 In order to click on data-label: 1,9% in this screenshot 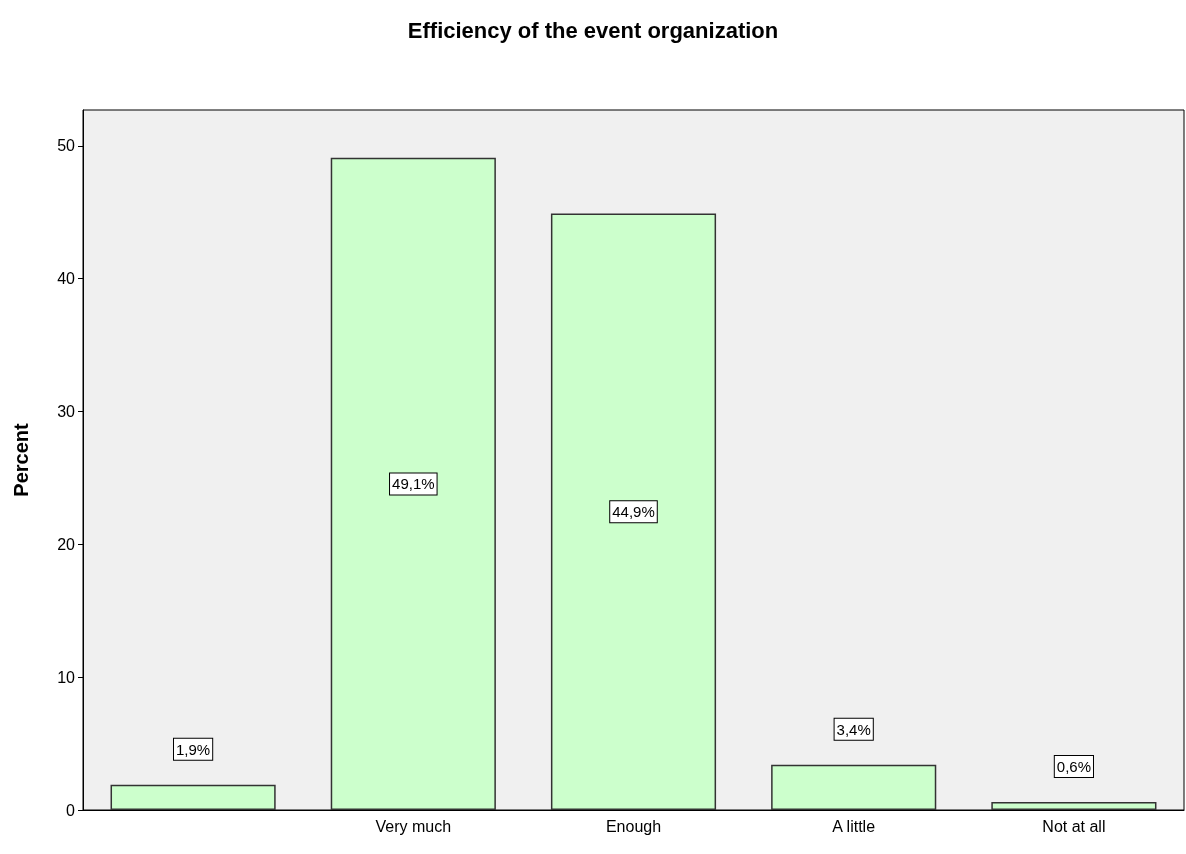, I will do `click(193, 749)`.